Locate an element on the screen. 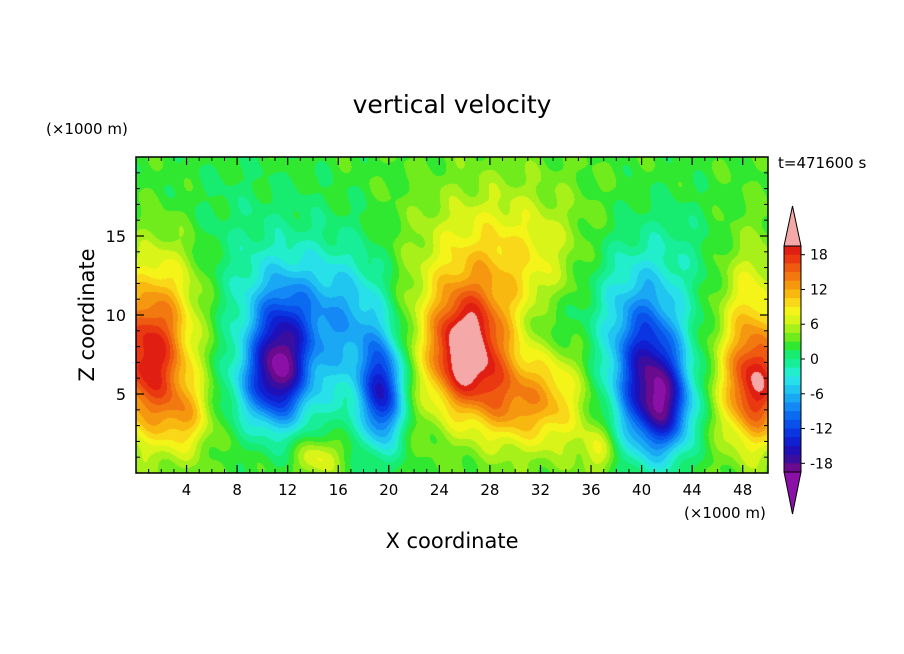 Image resolution: width=904 pixels, height=654 pixels. x-axis-label: X coordinate is located at coordinates (451, 541).